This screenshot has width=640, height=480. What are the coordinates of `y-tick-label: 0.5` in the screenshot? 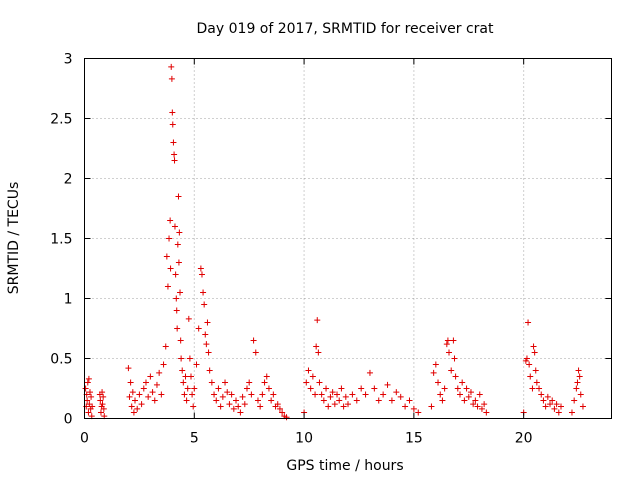 It's located at (61, 360).